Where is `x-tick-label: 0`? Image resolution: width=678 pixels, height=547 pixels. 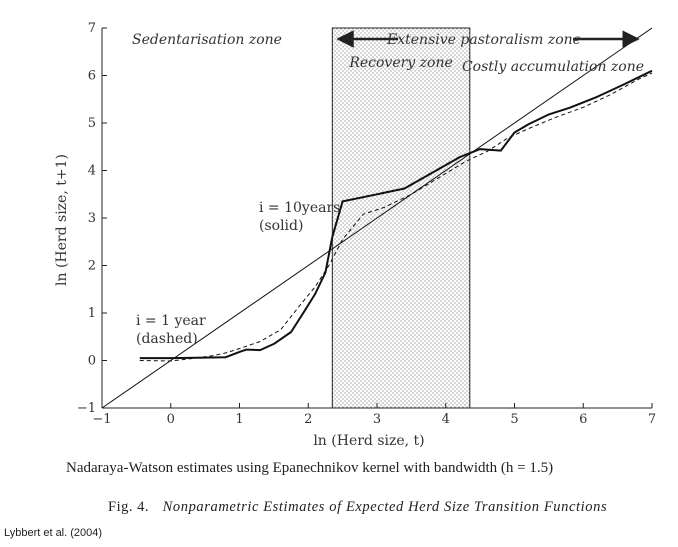
x-tick-label: 0 is located at coordinates (171, 419).